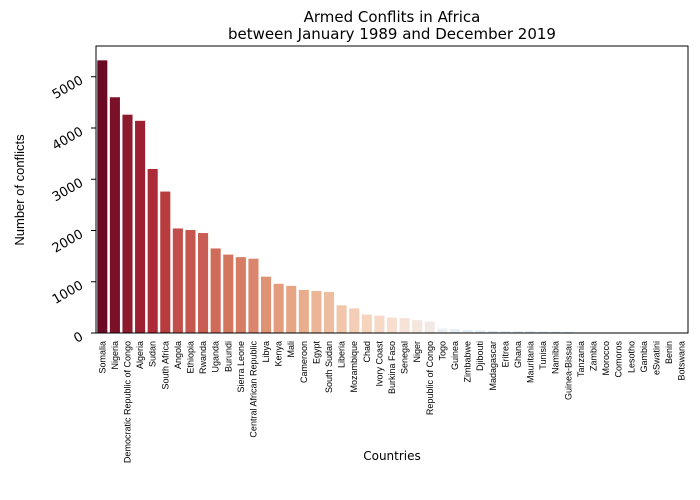  What do you see at coordinates (480, 356) in the screenshot?
I see `x-tick-label: Djibouti` at bounding box center [480, 356].